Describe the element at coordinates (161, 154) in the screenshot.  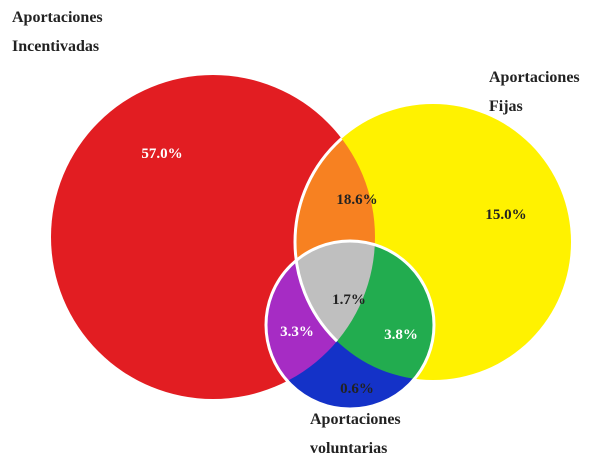
I see `value-only-incentivadas: 57.0%` at that location.